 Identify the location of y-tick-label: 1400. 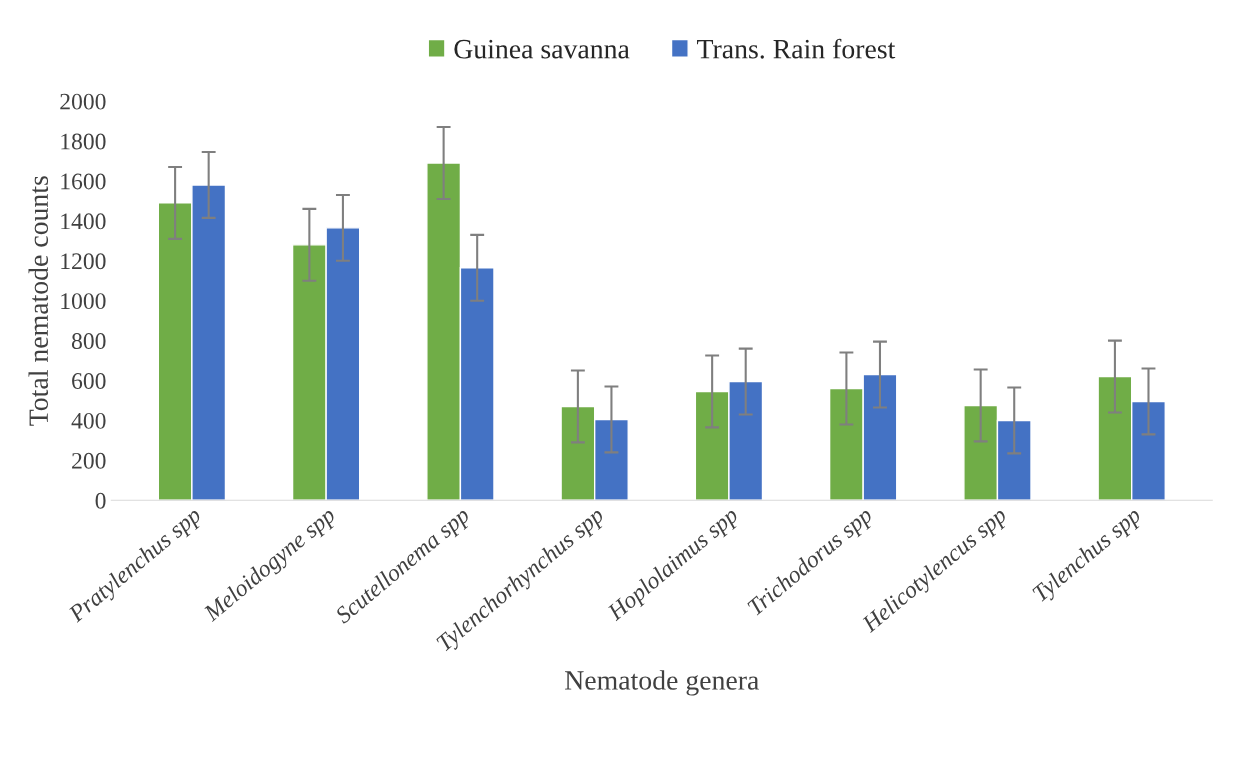
(83, 221).